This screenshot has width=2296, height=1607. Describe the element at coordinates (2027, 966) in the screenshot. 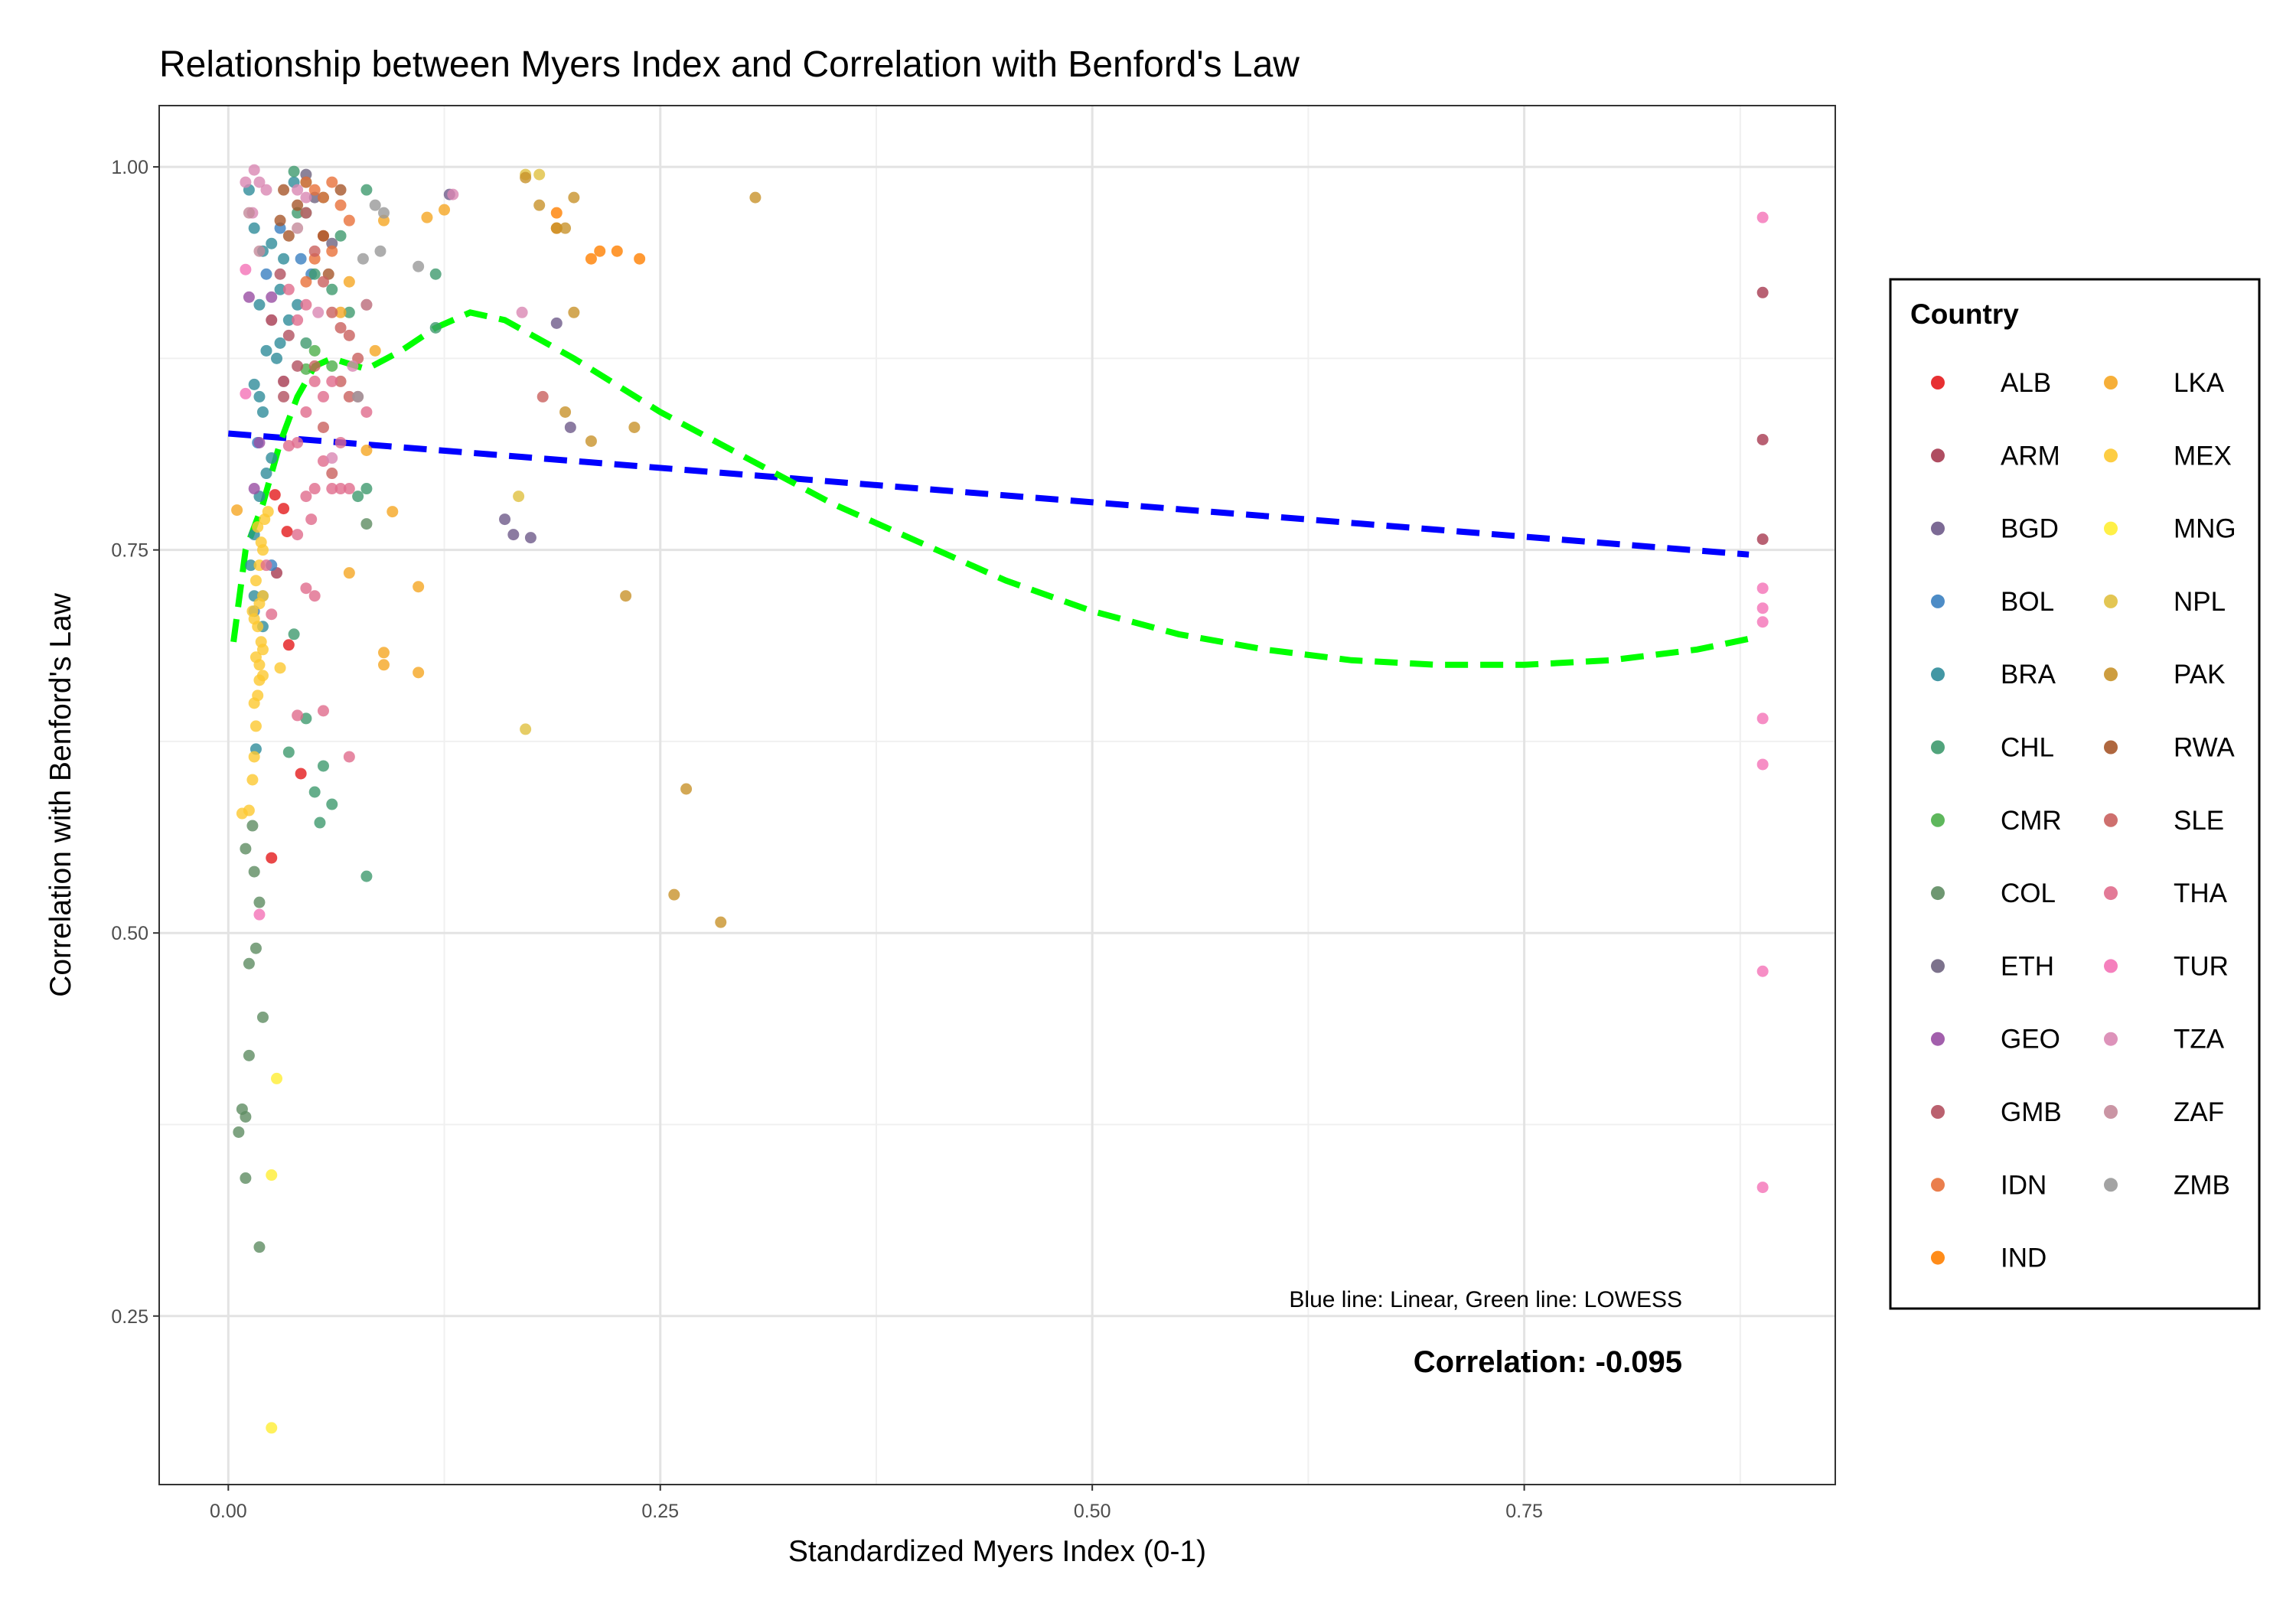

I see `legend-label-eth: ETH` at that location.